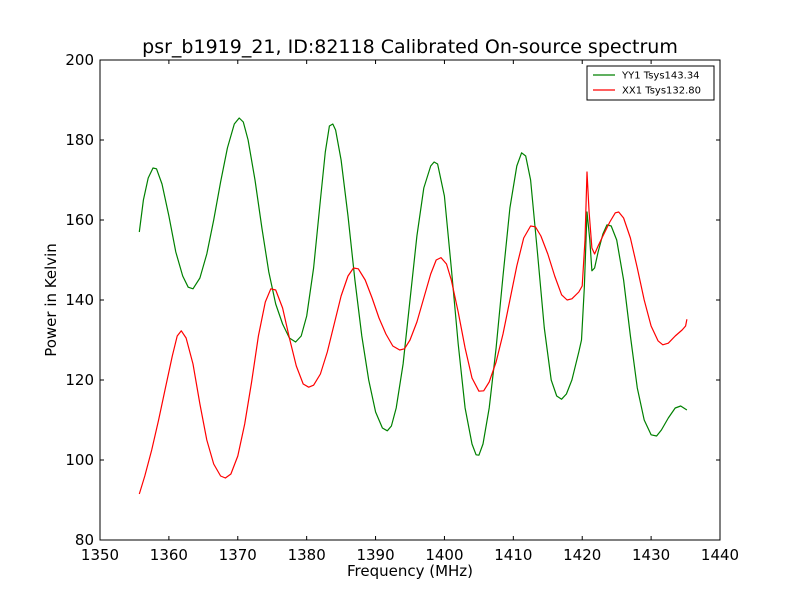  Describe the element at coordinates (444, 555) in the screenshot. I see `x-tick-label: 1400` at that location.